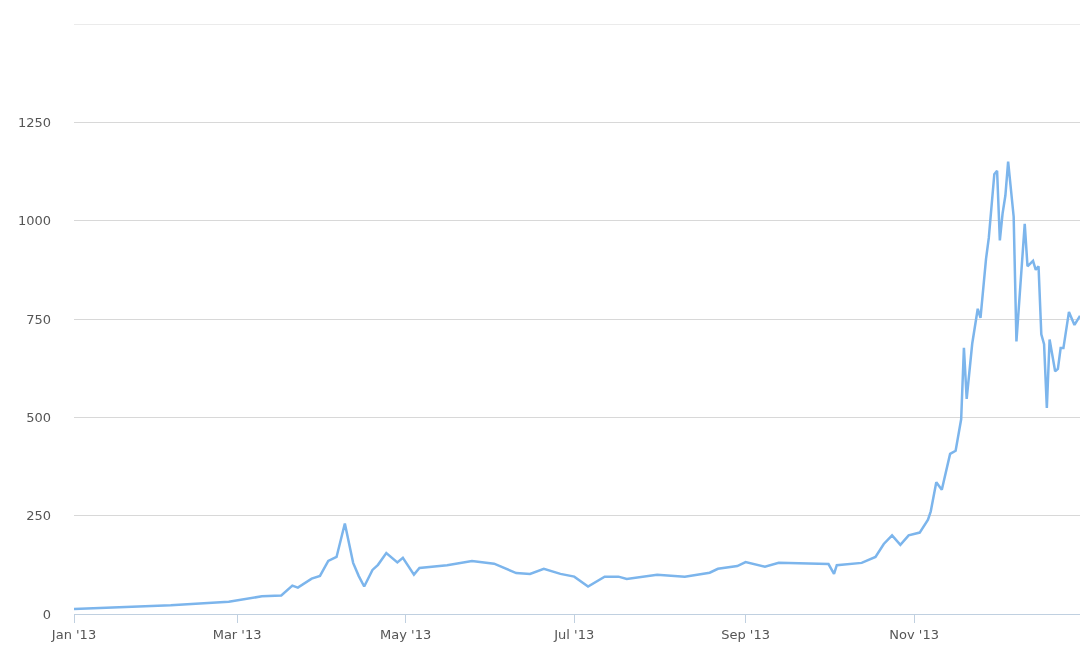  I want to click on x-tick-label: Sep '13, so click(745, 634).